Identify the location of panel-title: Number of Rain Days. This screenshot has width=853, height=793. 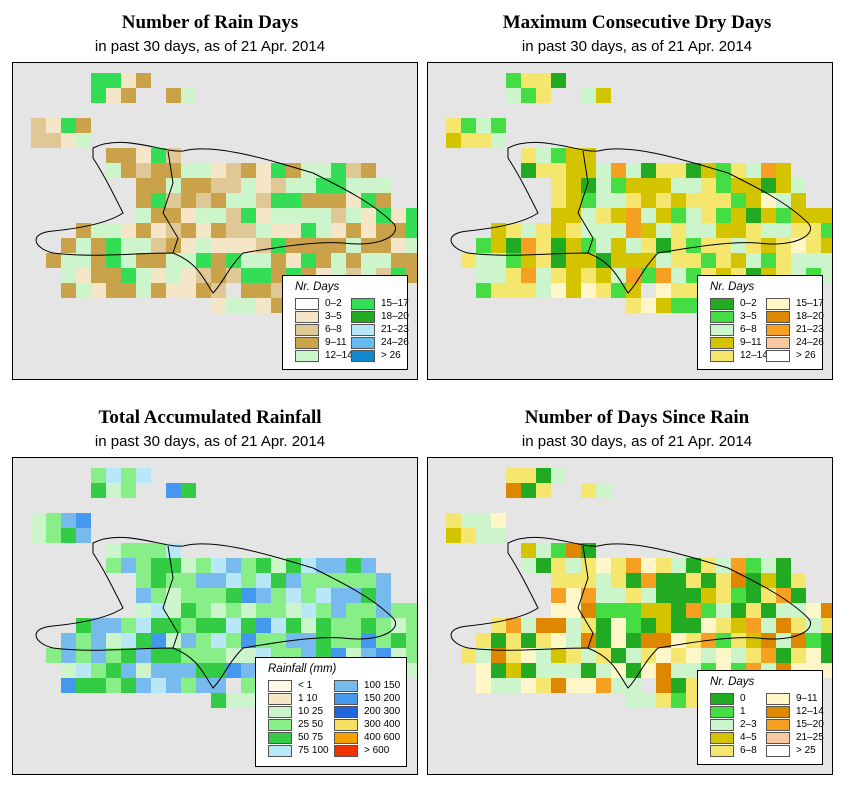
(210, 22).